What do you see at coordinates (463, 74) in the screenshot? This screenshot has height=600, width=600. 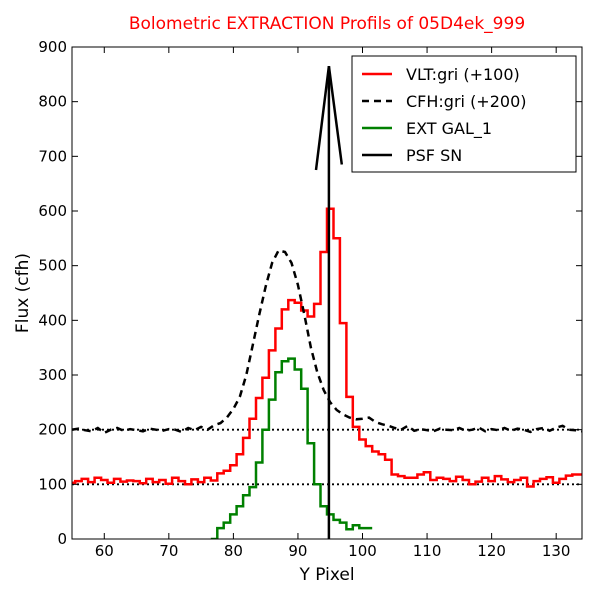 I see `legend-label: VLT:gri (+100)` at bounding box center [463, 74].